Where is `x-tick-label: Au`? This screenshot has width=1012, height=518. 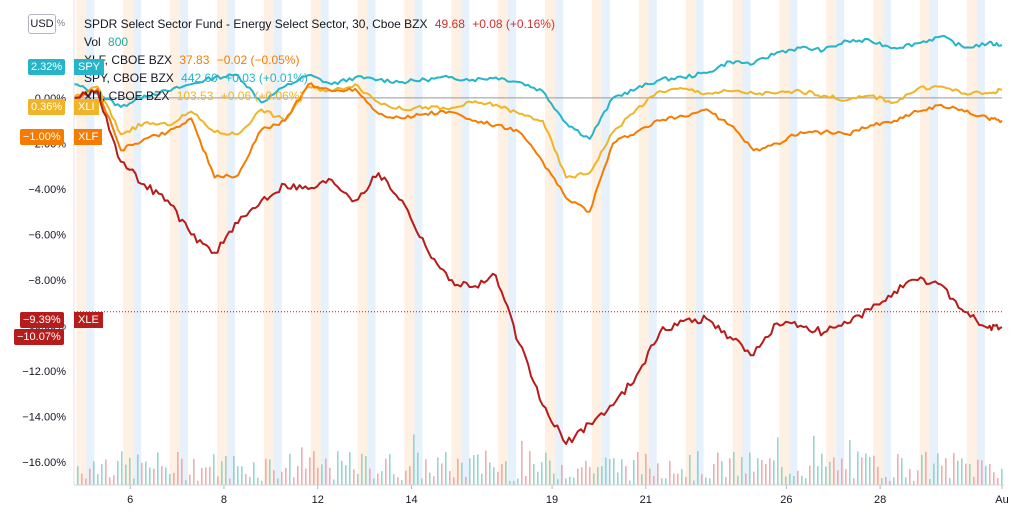
x-tick-label: Au is located at coordinates (1001, 500).